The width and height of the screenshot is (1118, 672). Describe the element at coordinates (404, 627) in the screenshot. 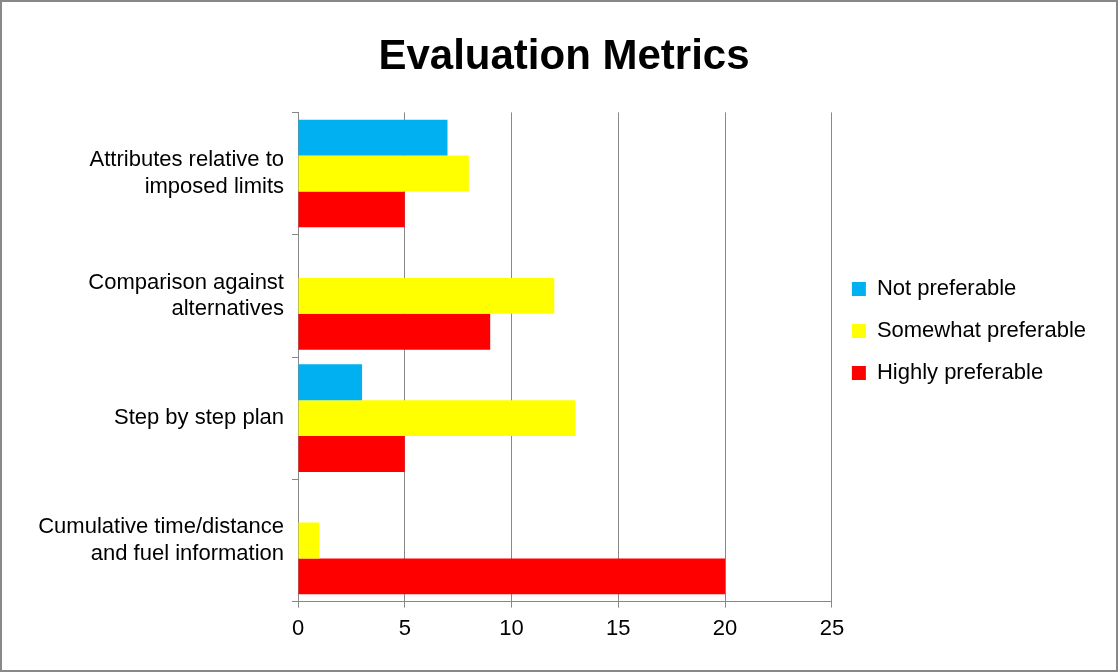

I see `x-tick-label: 5` at that location.